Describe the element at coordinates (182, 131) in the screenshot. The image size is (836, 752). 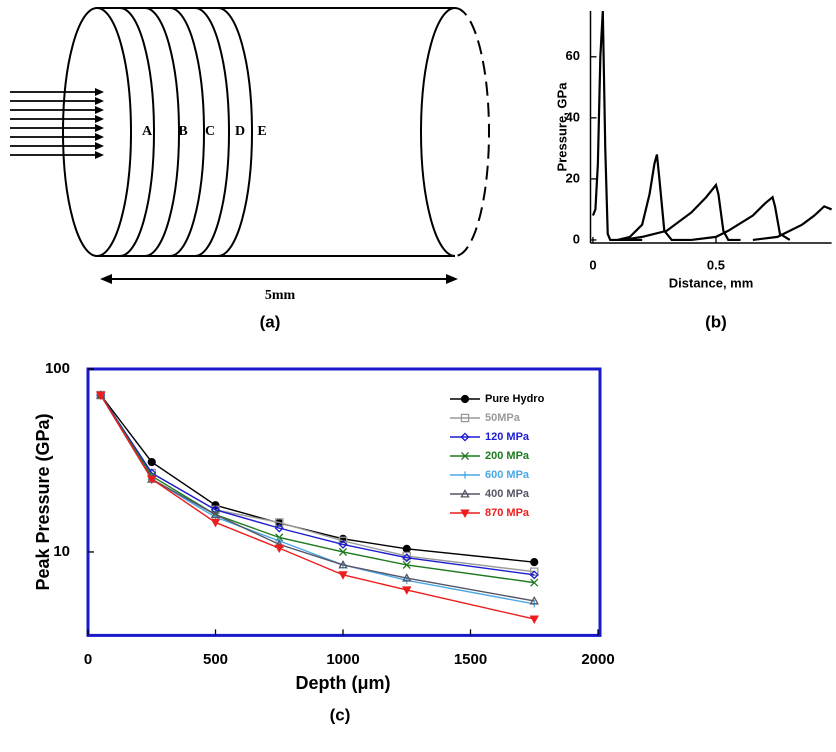
I see `disc-label: B` at that location.